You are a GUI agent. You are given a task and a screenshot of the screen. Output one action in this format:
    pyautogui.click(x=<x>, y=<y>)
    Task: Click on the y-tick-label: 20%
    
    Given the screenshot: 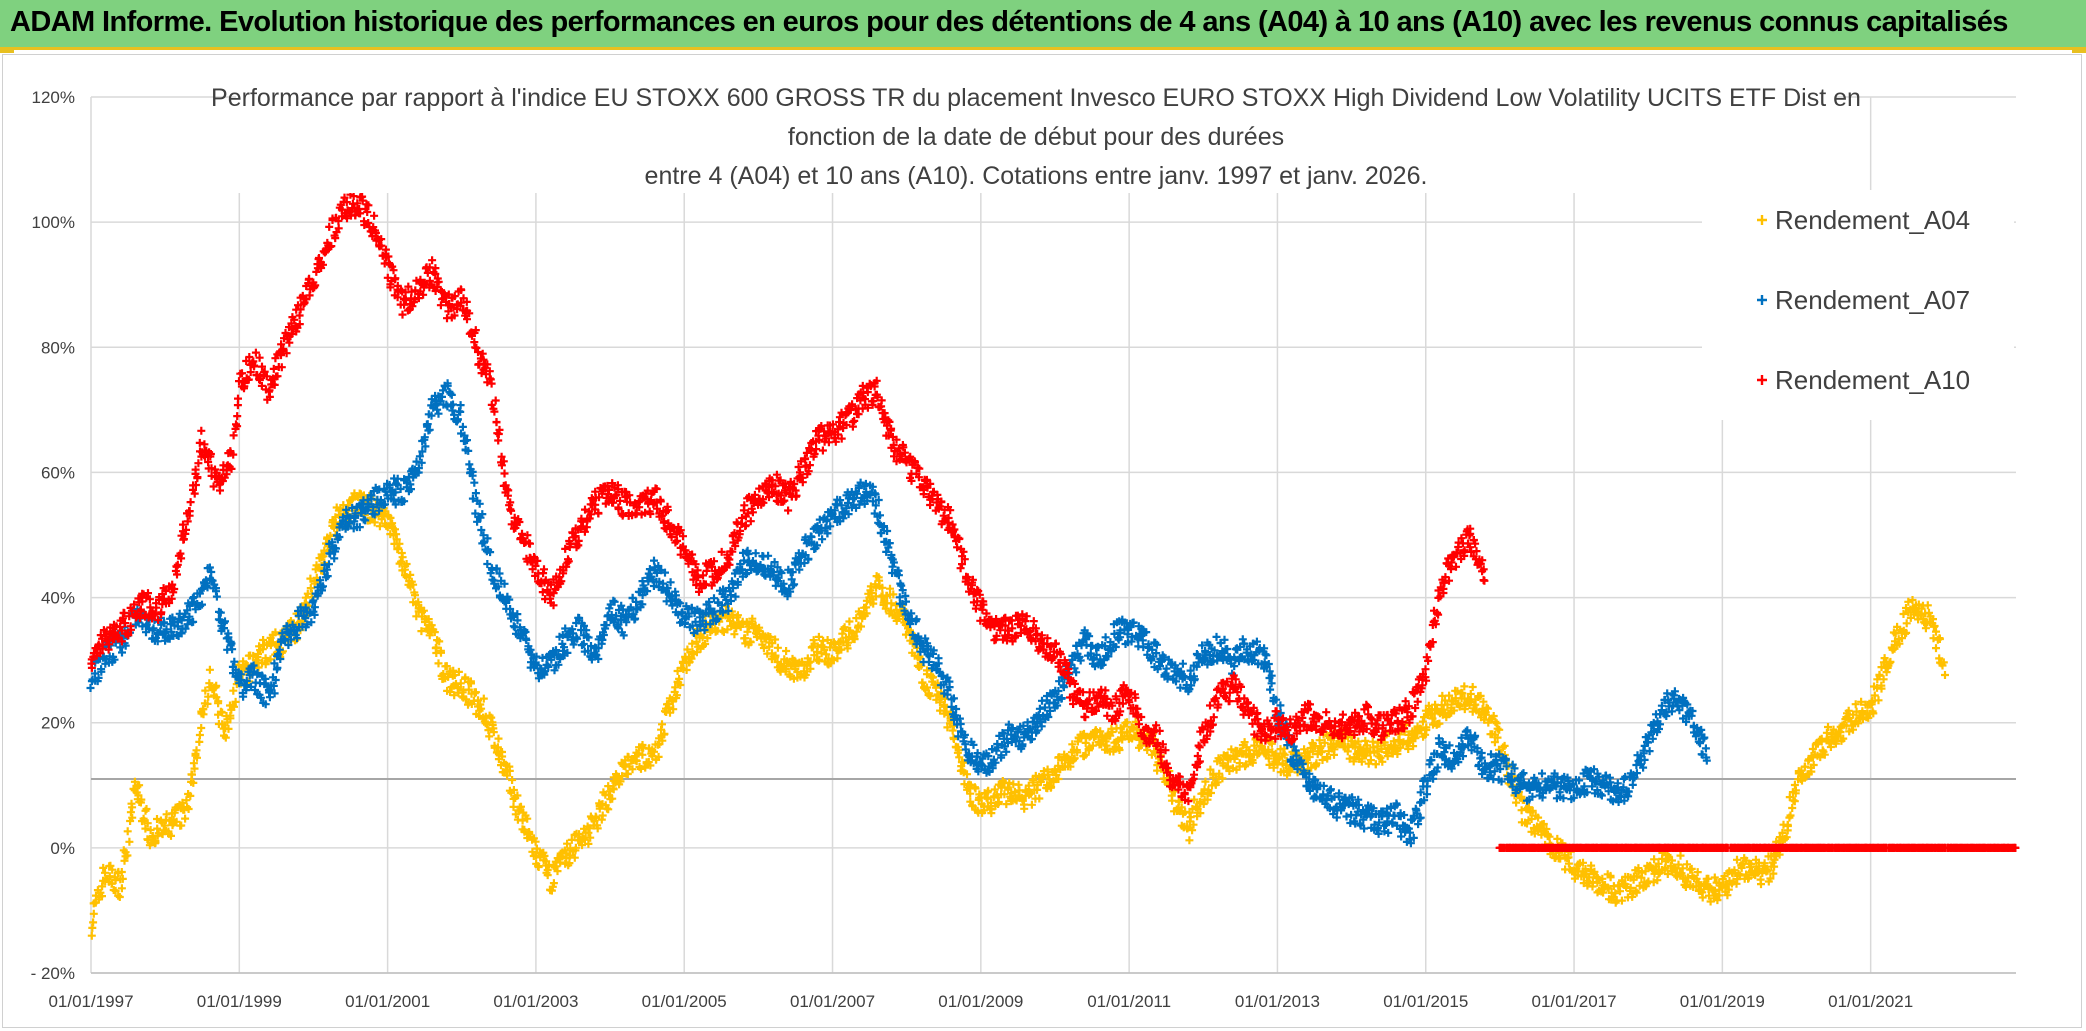 What is the action you would take?
    pyautogui.click(x=58, y=723)
    